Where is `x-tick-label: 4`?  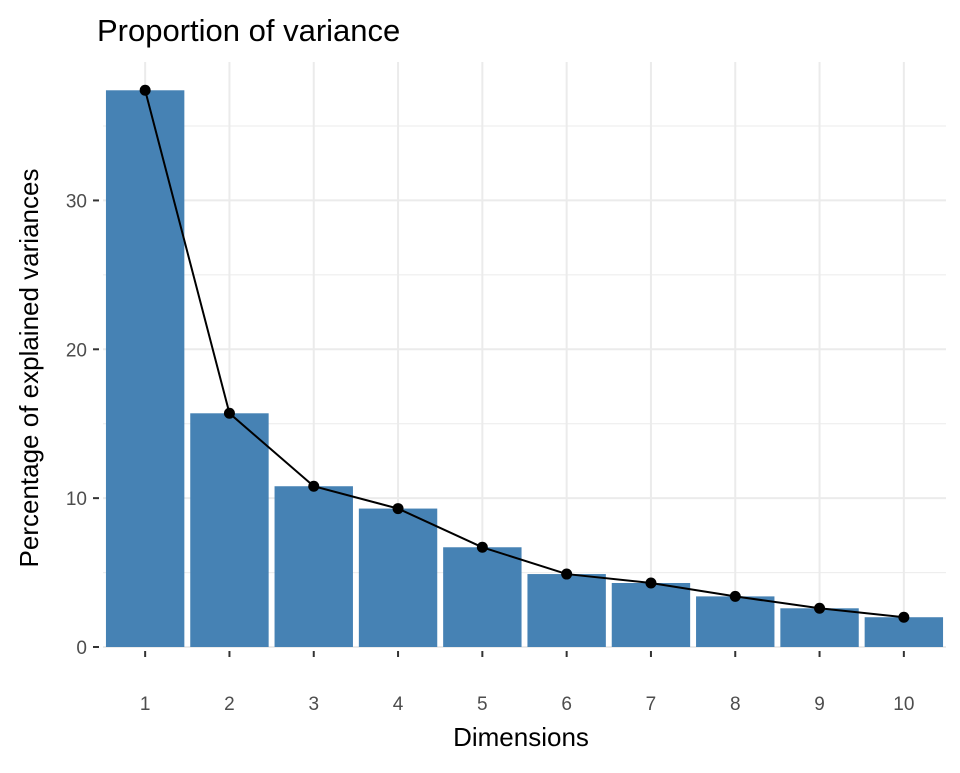 x-tick-label: 4 is located at coordinates (398, 704).